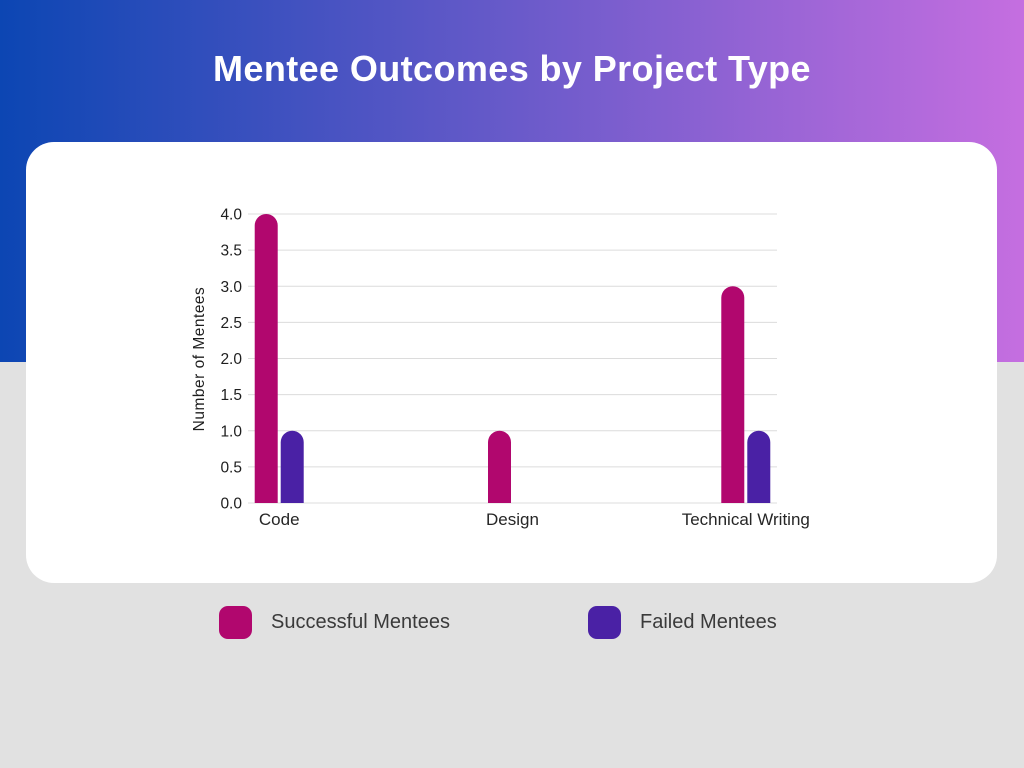 This screenshot has width=1024, height=768. I want to click on y-tick-label-1.5: 1.5, so click(231, 395).